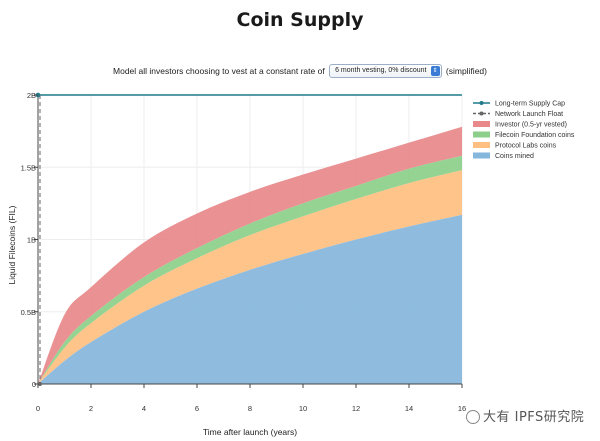 Image resolution: width=600 pixels, height=441 pixels. I want to click on y-axis-label: Liquid Filecoins (FIL), so click(12, 244).